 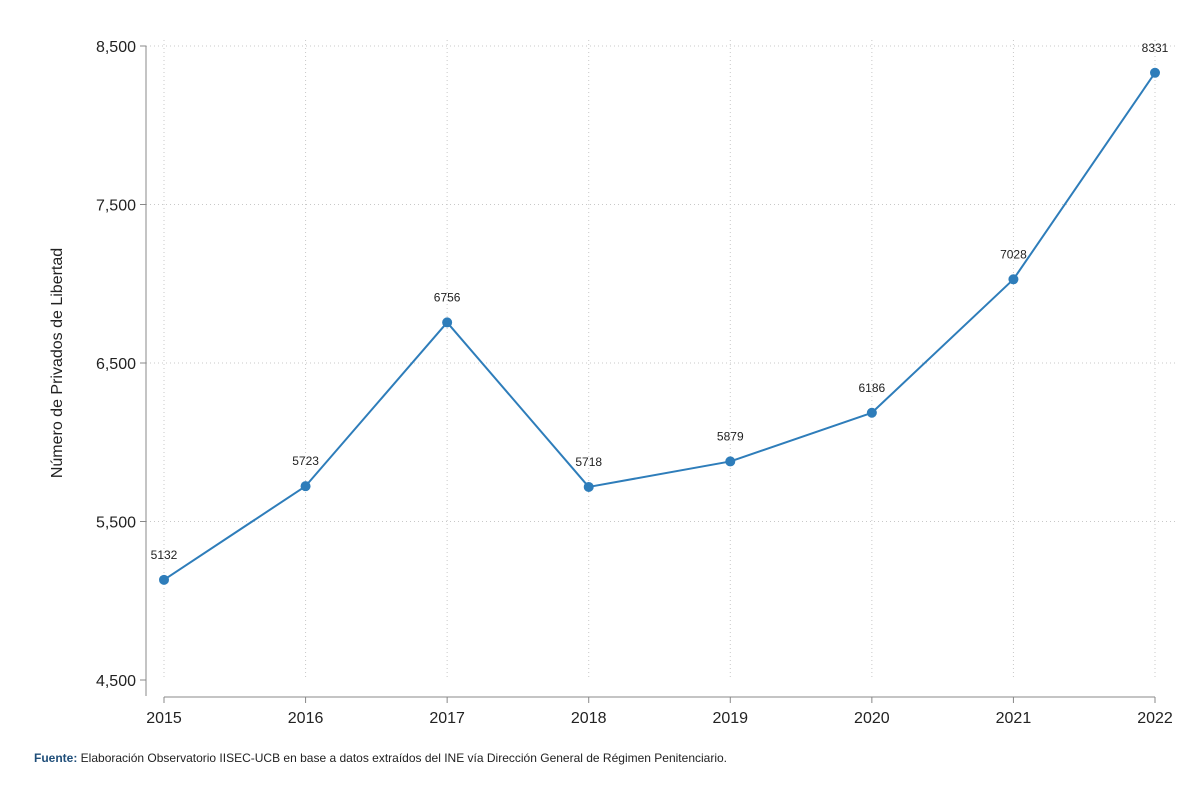 I want to click on y-tick-labels: 4,500 5,500 6,500 7,500 8,500, so click(x=116, y=364).